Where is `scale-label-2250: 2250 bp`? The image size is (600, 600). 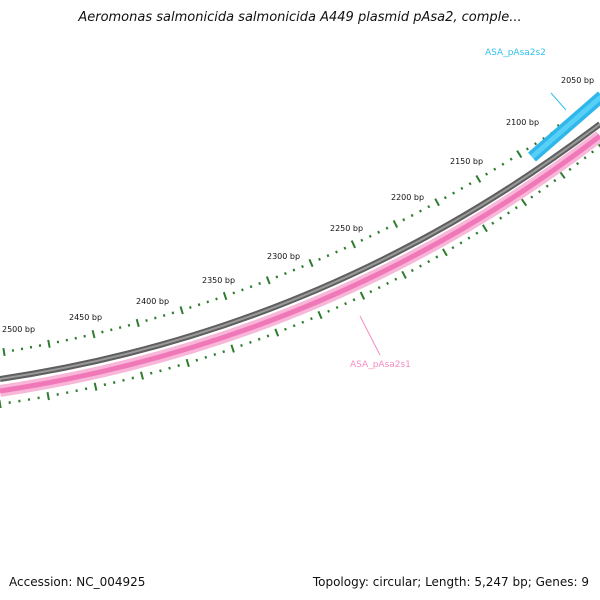 scale-label-2250: 2250 bp is located at coordinates (346, 228).